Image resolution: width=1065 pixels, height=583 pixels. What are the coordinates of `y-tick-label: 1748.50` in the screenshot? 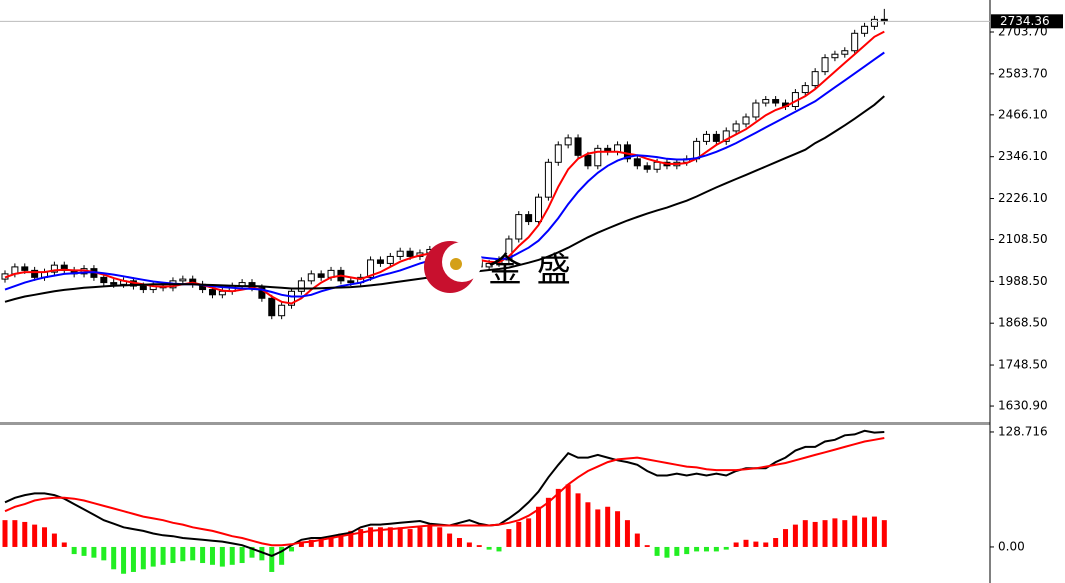 It's located at (1023, 365).